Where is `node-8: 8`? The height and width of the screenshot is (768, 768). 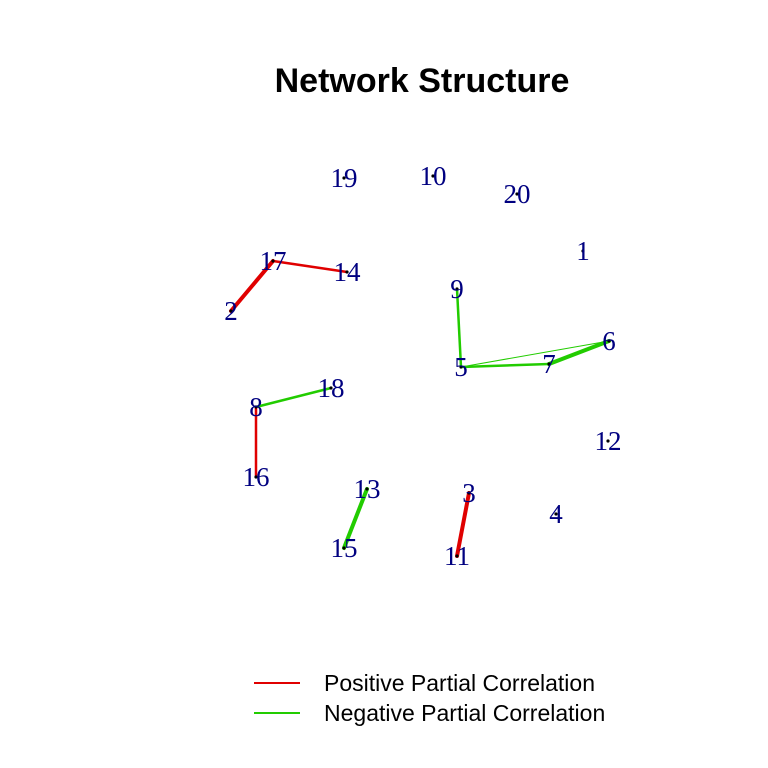 node-8: 8 is located at coordinates (256, 407).